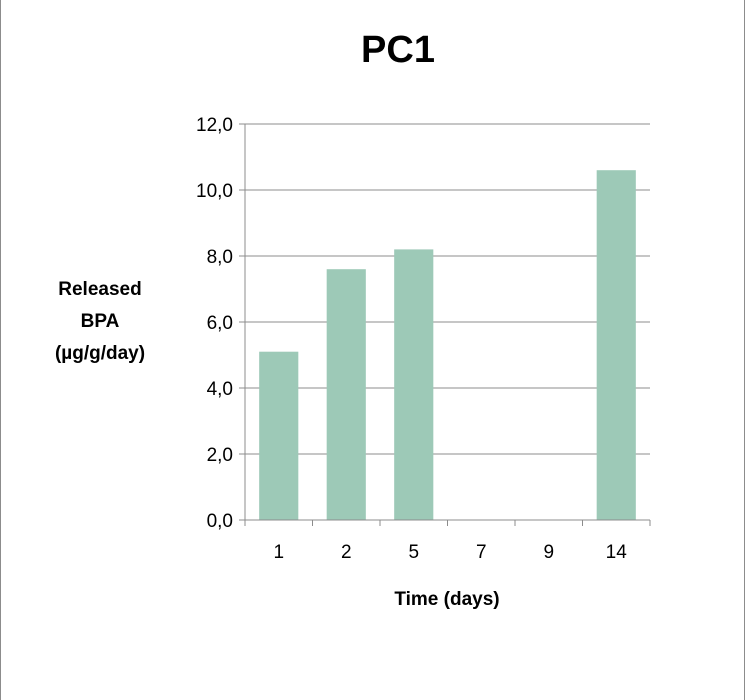 This screenshot has width=746, height=700. I want to click on y-tick-label: 4,0, so click(220, 389).